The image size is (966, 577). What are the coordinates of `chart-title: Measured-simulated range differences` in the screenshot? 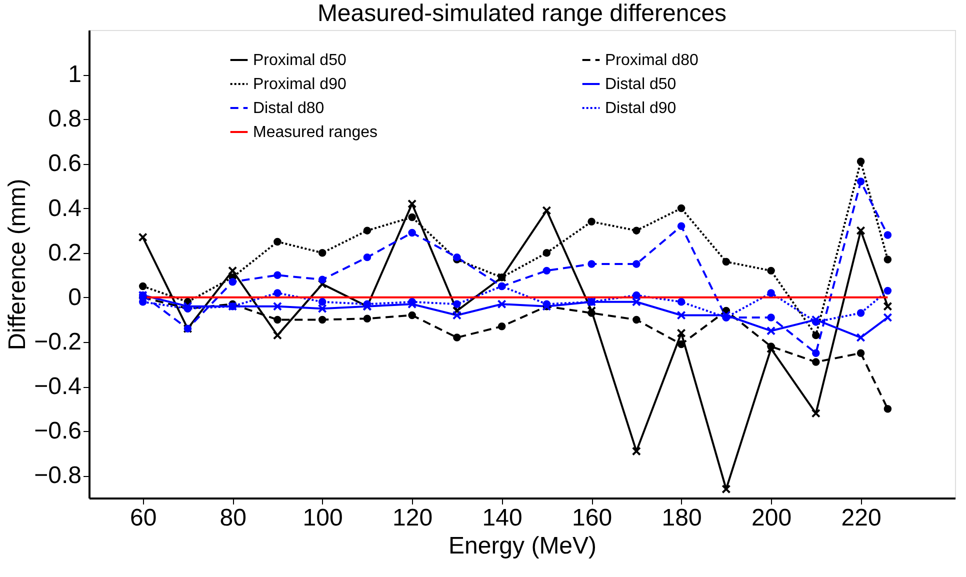 It's located at (522, 13).